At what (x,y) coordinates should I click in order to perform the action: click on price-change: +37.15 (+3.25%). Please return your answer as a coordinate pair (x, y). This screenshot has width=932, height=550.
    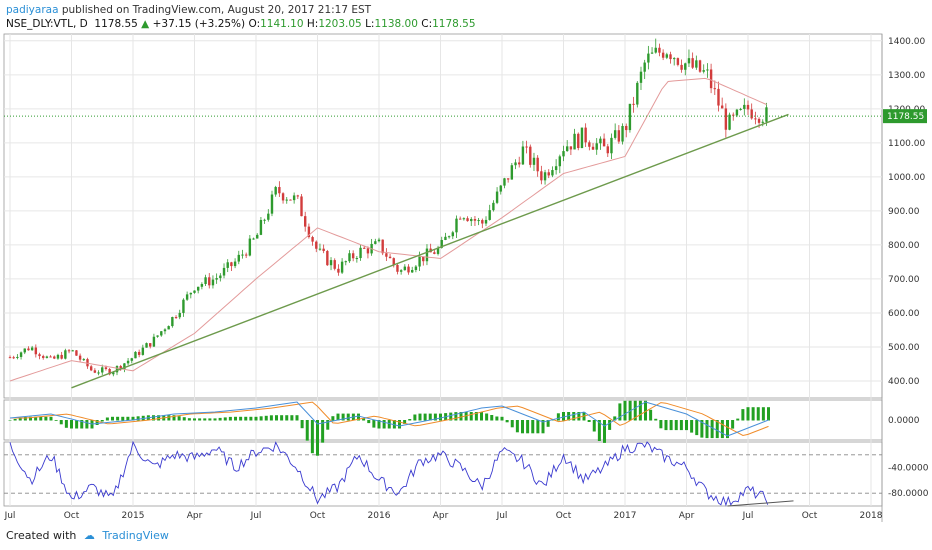
    Looking at the image, I should click on (199, 24).